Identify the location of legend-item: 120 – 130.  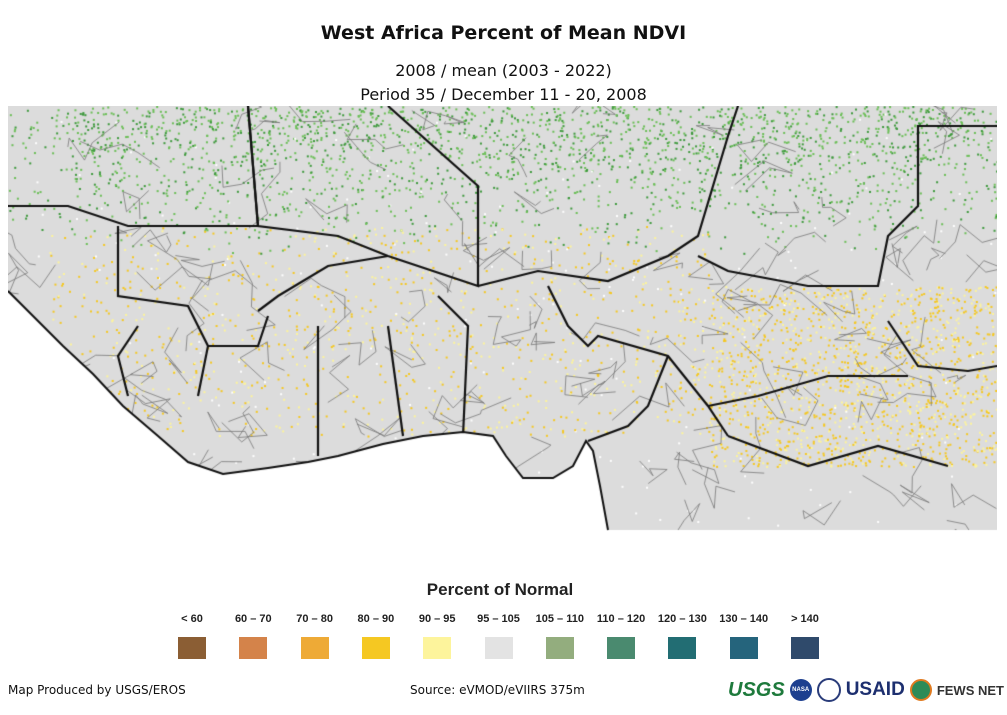
(682, 636).